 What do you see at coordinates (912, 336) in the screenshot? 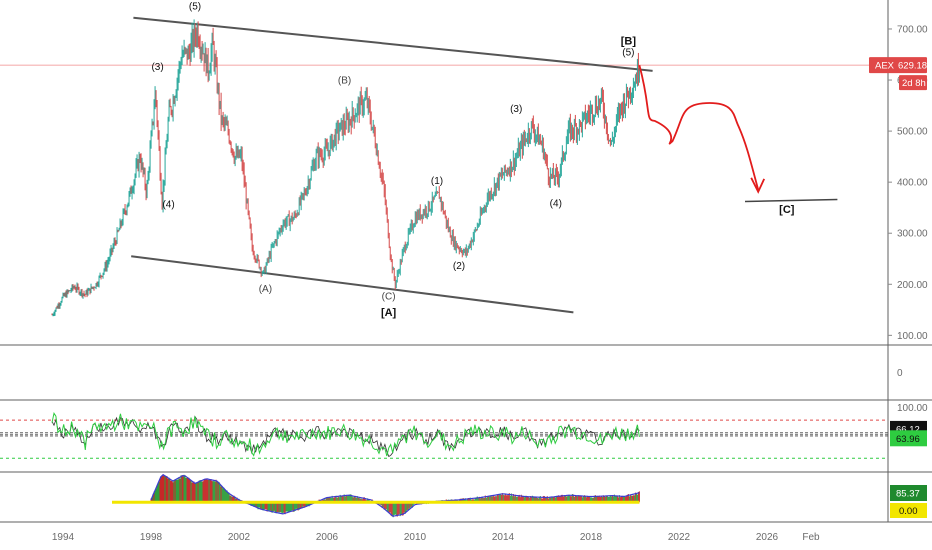
I see `price-tick-label: 100.00` at bounding box center [912, 336].